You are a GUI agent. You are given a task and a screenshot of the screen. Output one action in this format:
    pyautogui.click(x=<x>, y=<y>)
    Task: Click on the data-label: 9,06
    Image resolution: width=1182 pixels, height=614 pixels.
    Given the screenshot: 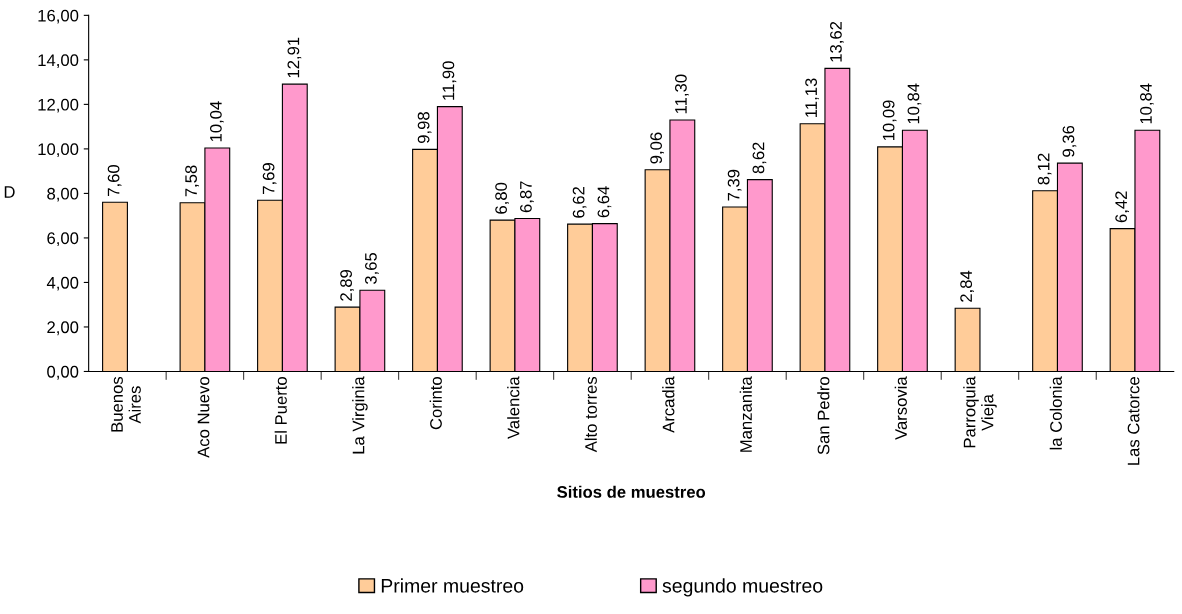 What is the action you would take?
    pyautogui.click(x=657, y=148)
    